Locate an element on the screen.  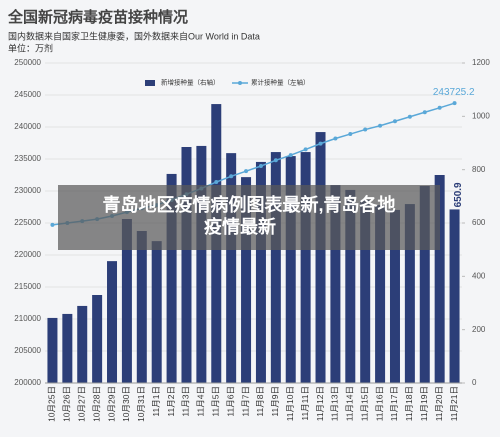
y2-tick-label: 0 is located at coordinates (474, 382).